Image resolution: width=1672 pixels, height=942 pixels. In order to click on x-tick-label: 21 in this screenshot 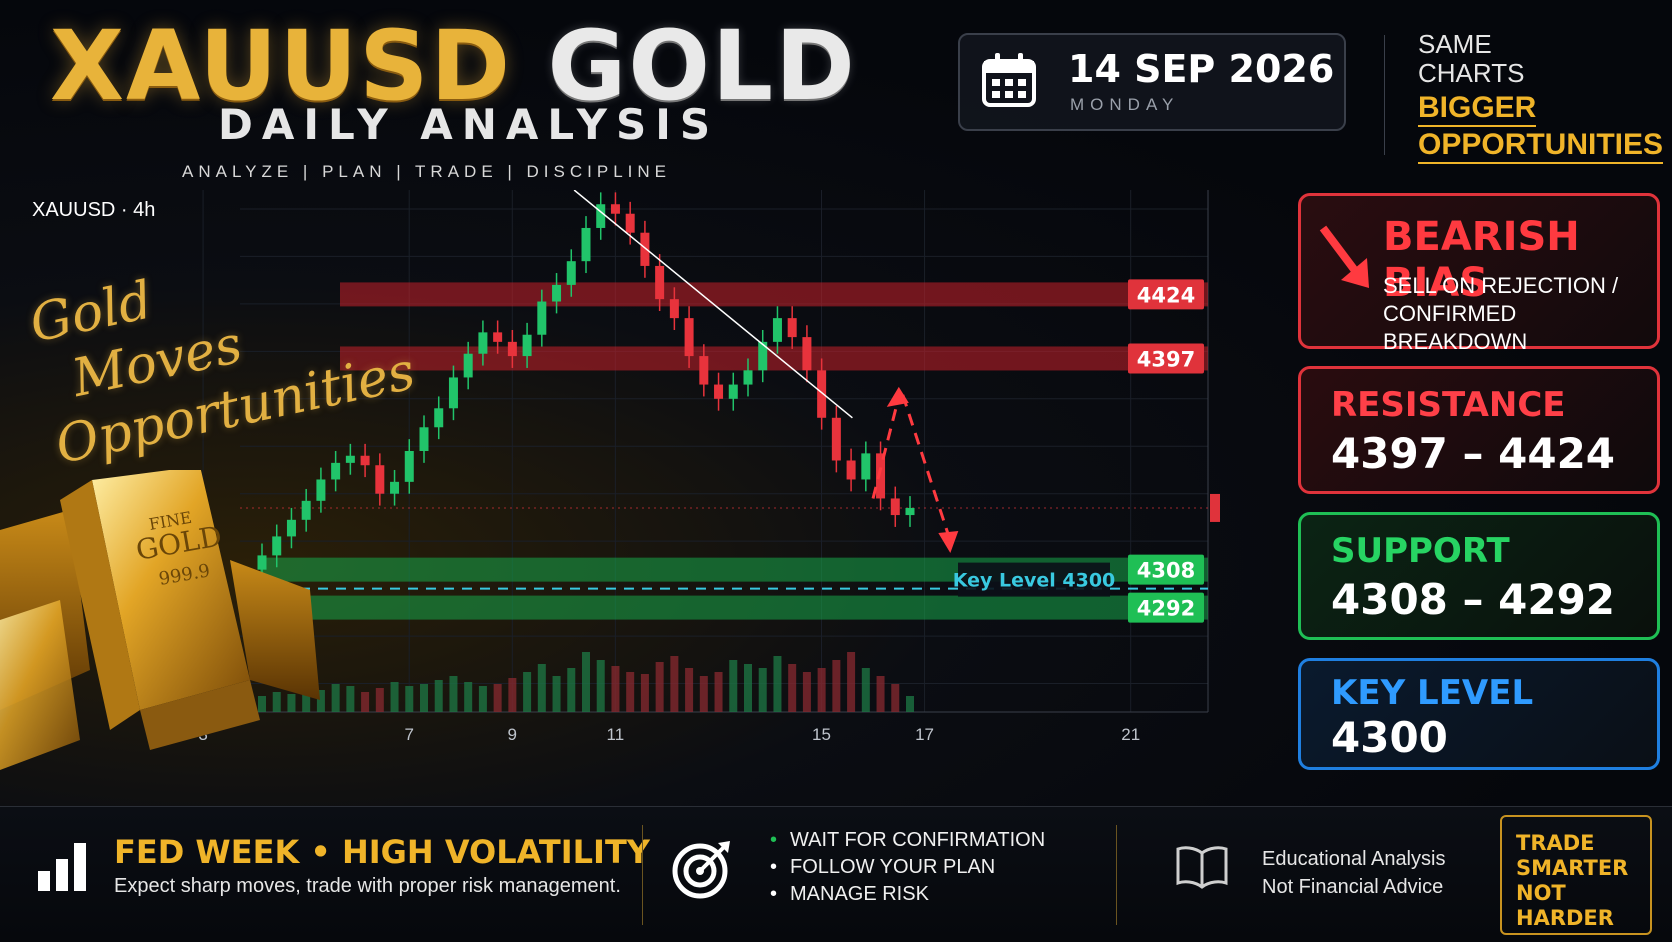, I will do `click(1130, 734)`.